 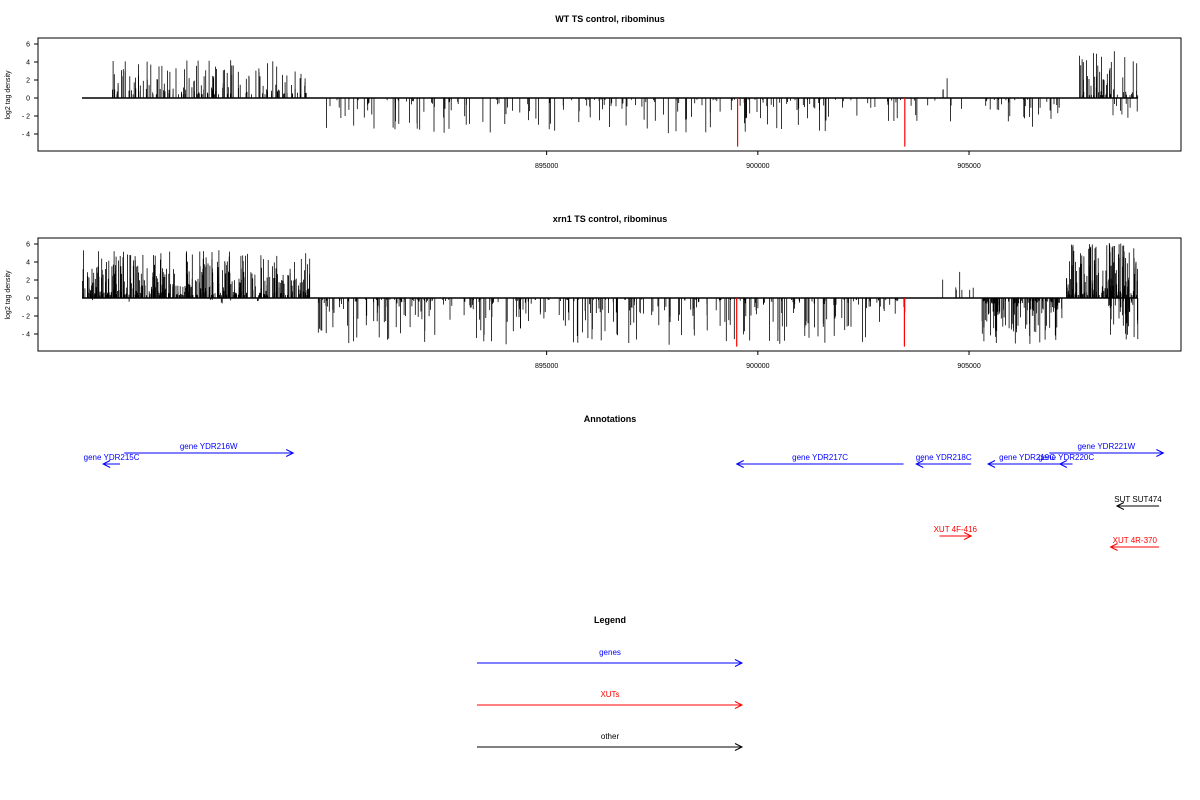 I want to click on annotation-feature: gene YDR221W, so click(x=1107, y=449).